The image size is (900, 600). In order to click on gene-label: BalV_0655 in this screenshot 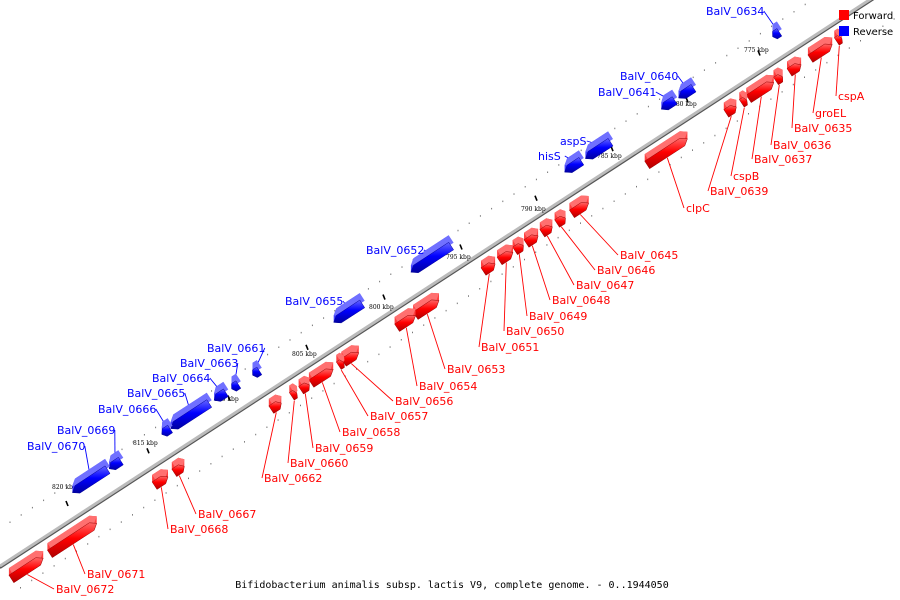, I will do `click(314, 301)`.